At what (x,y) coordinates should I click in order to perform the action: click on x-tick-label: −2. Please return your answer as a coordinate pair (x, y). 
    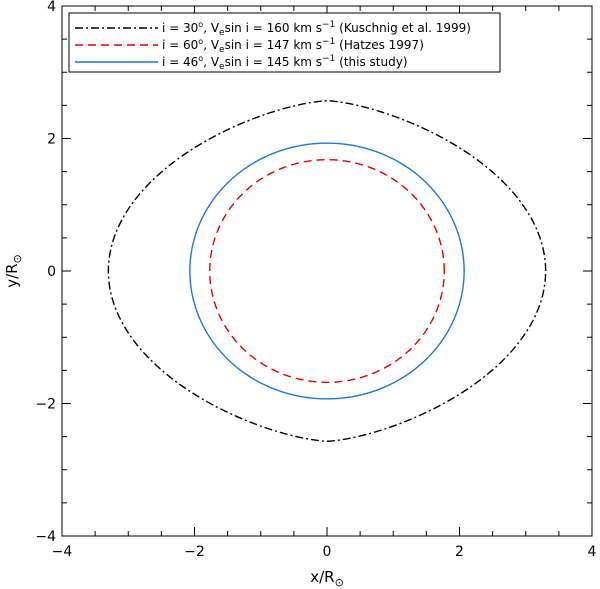
    Looking at the image, I should click on (194, 552).